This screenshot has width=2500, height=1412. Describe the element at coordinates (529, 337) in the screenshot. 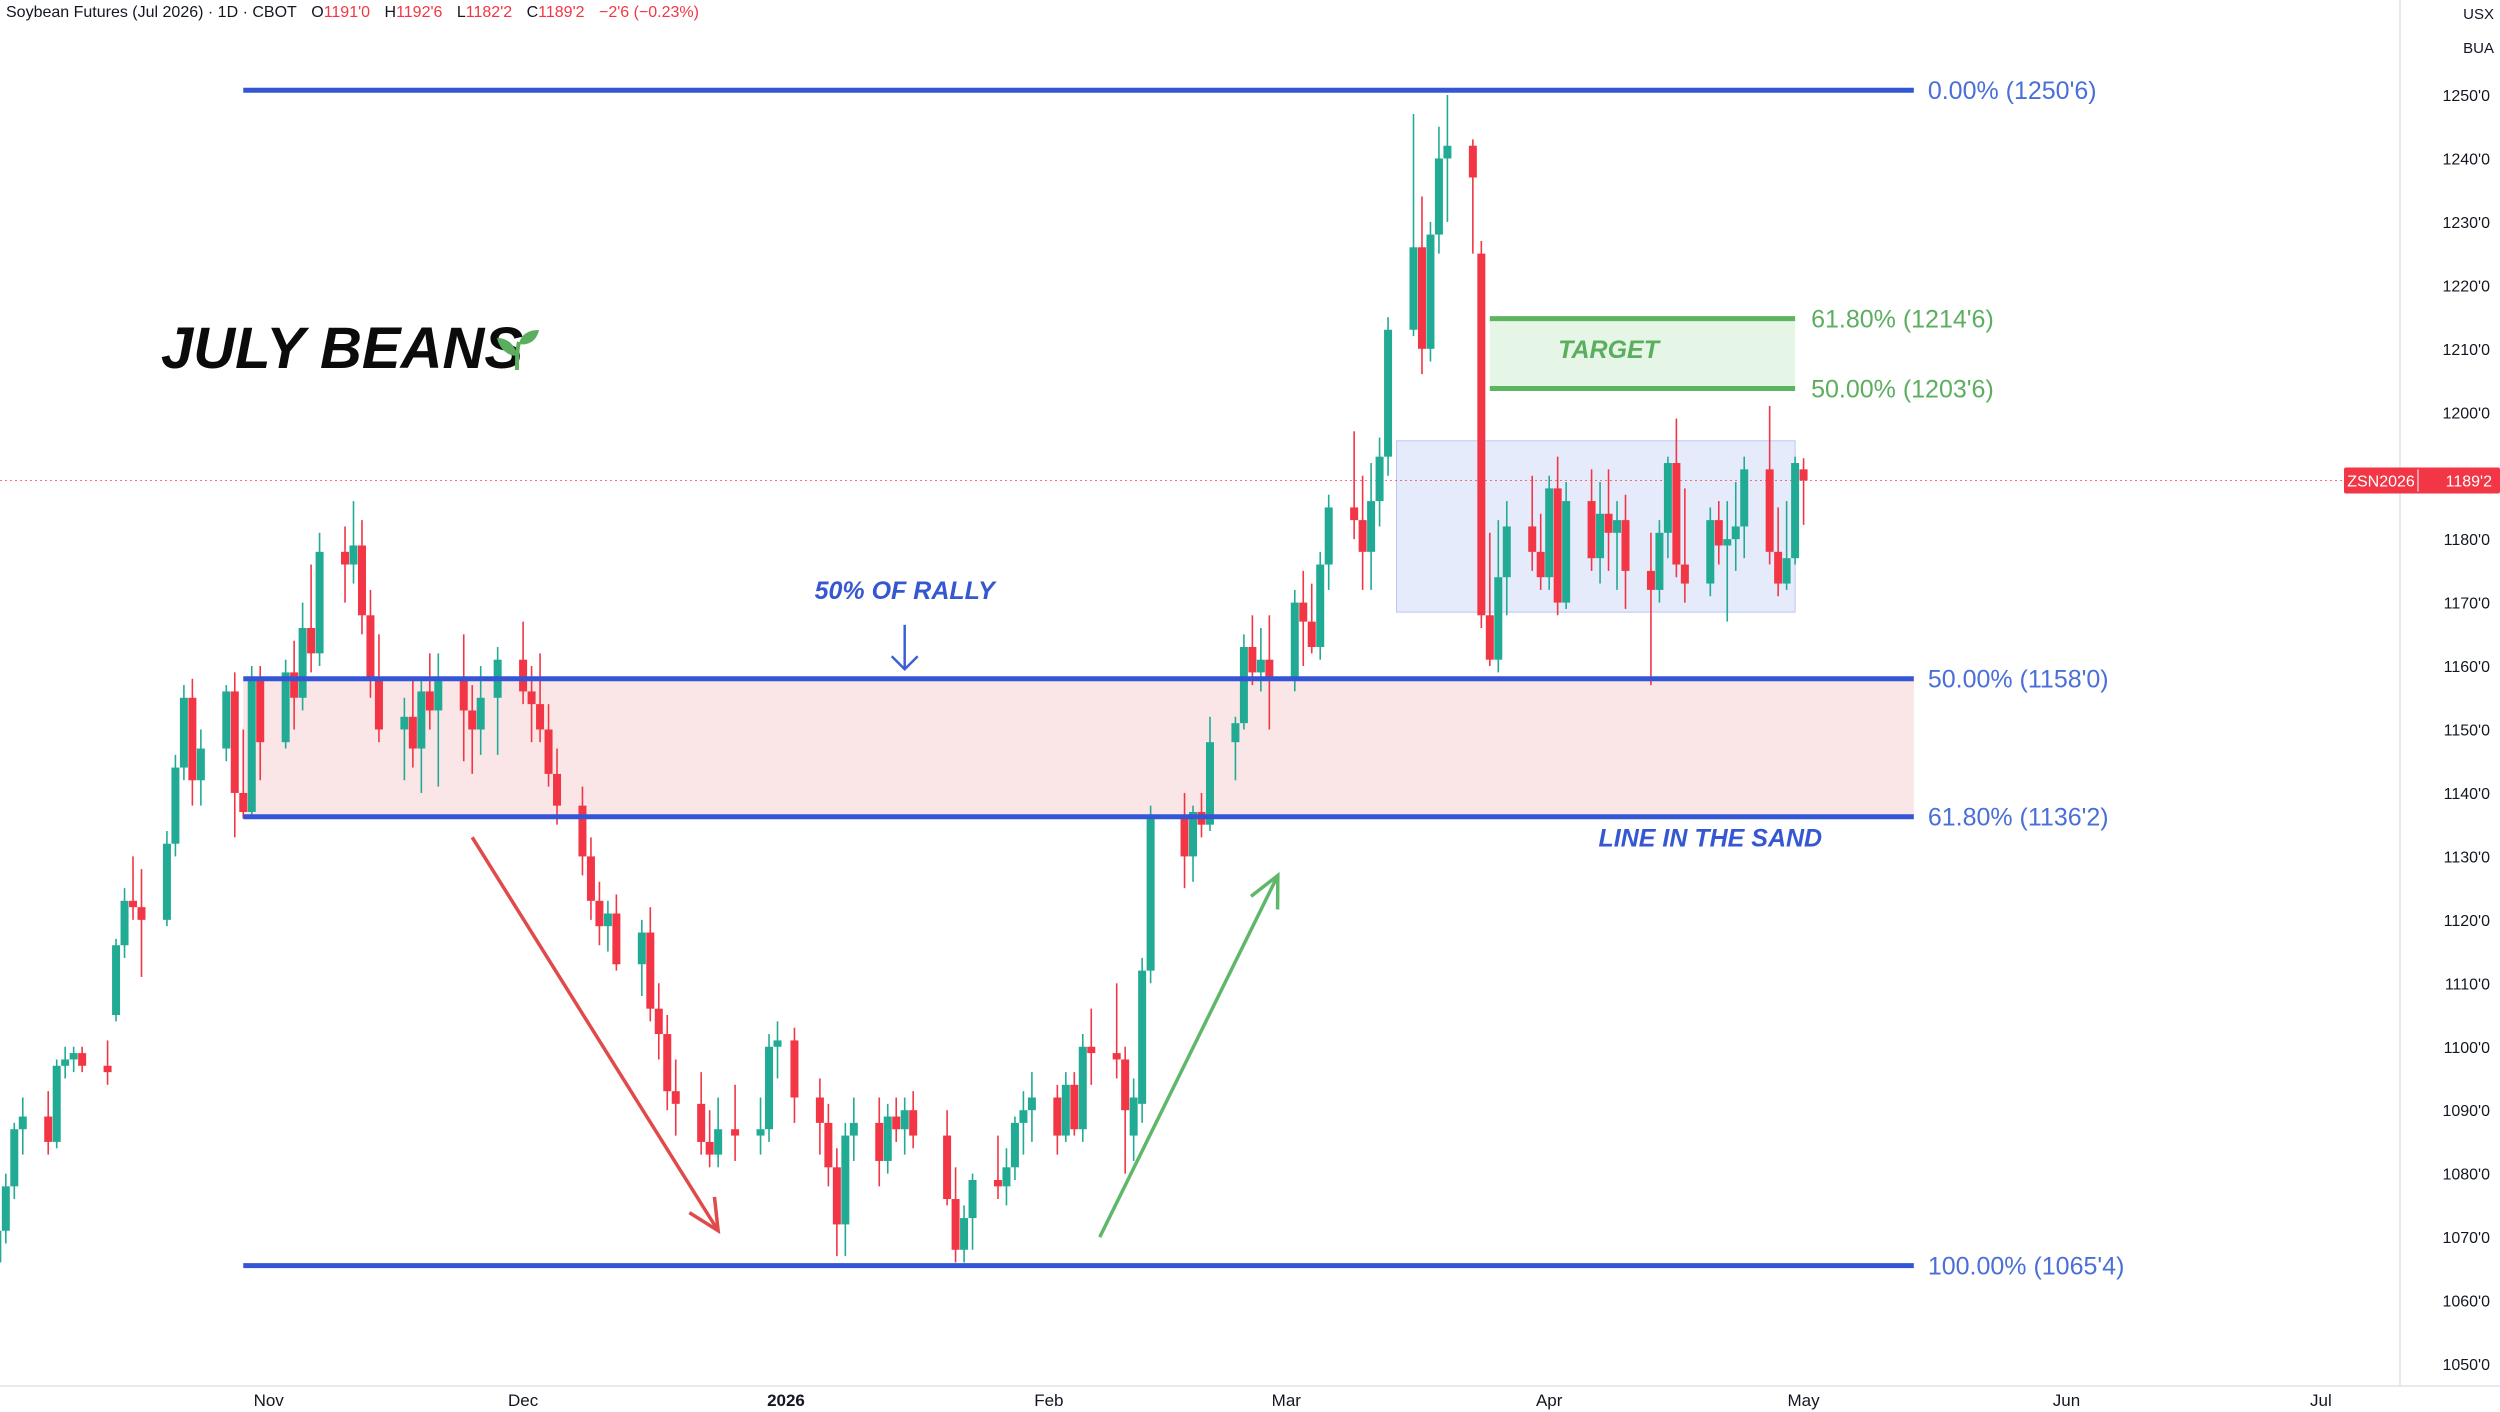

I see `seedling-leaf-right` at that location.